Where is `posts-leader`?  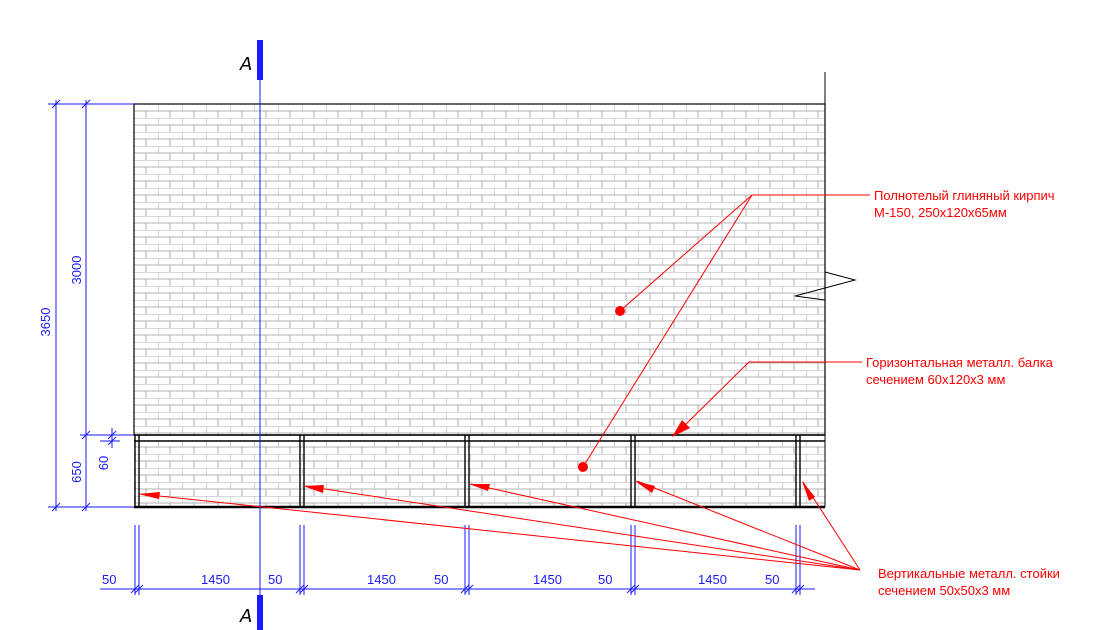
posts-leader is located at coordinates (500, 525).